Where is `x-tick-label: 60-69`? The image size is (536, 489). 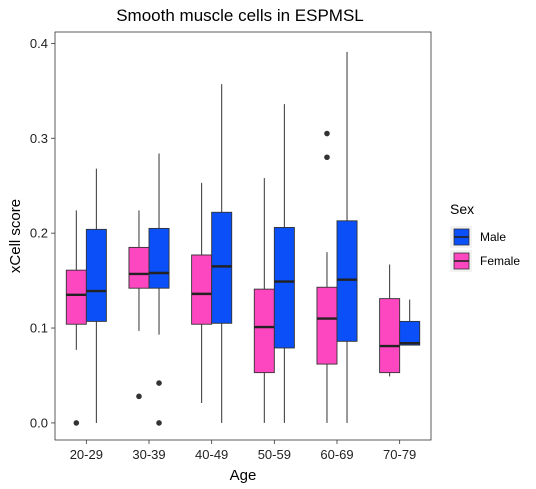 x-tick-label: 60-69 is located at coordinates (336, 454).